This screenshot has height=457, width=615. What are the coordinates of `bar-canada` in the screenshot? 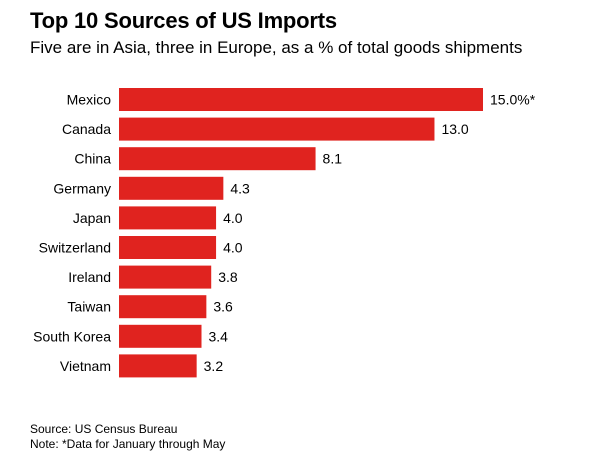 It's located at (277, 129).